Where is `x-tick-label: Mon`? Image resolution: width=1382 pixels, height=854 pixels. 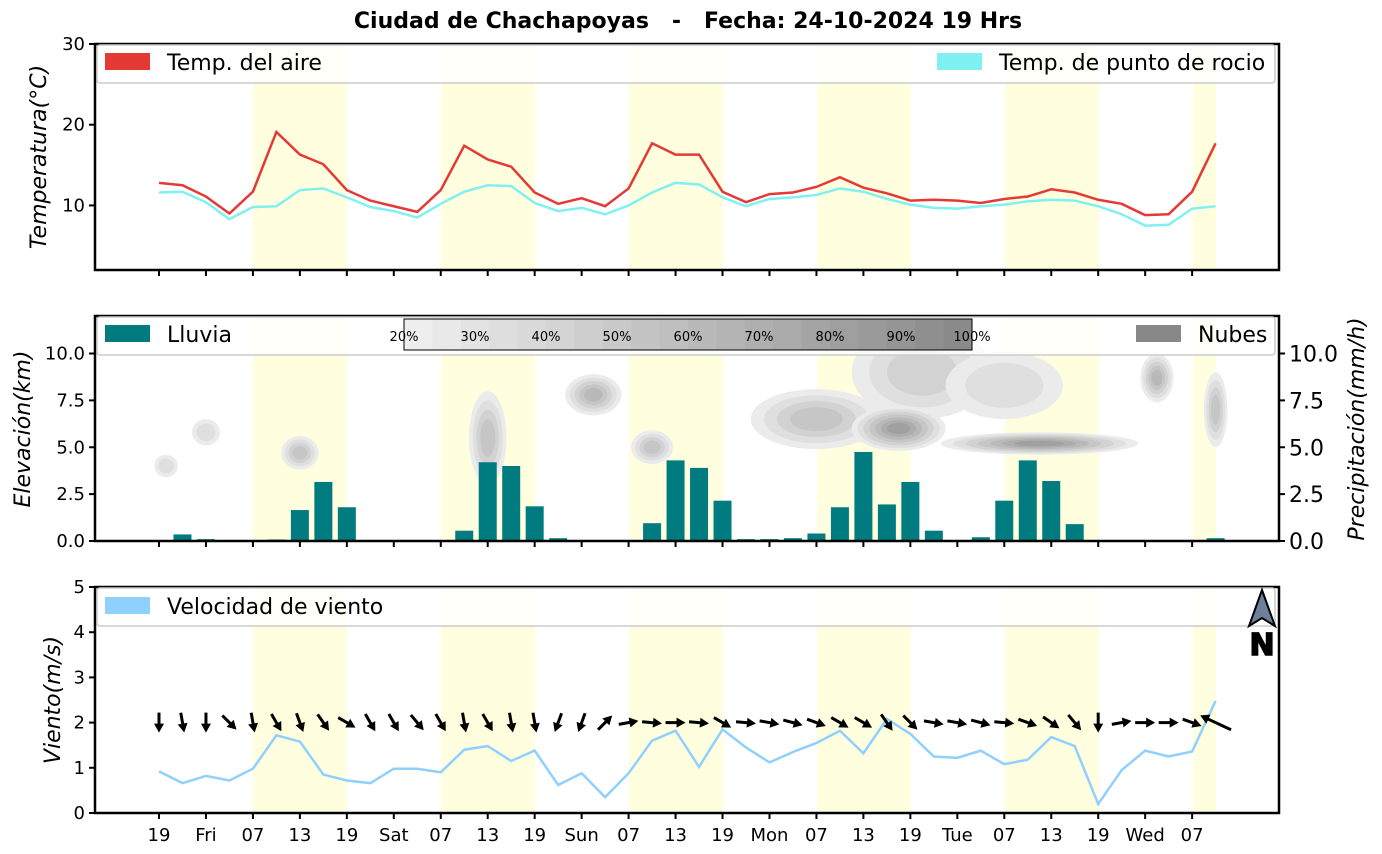
x-tick-label: Mon is located at coordinates (770, 835).